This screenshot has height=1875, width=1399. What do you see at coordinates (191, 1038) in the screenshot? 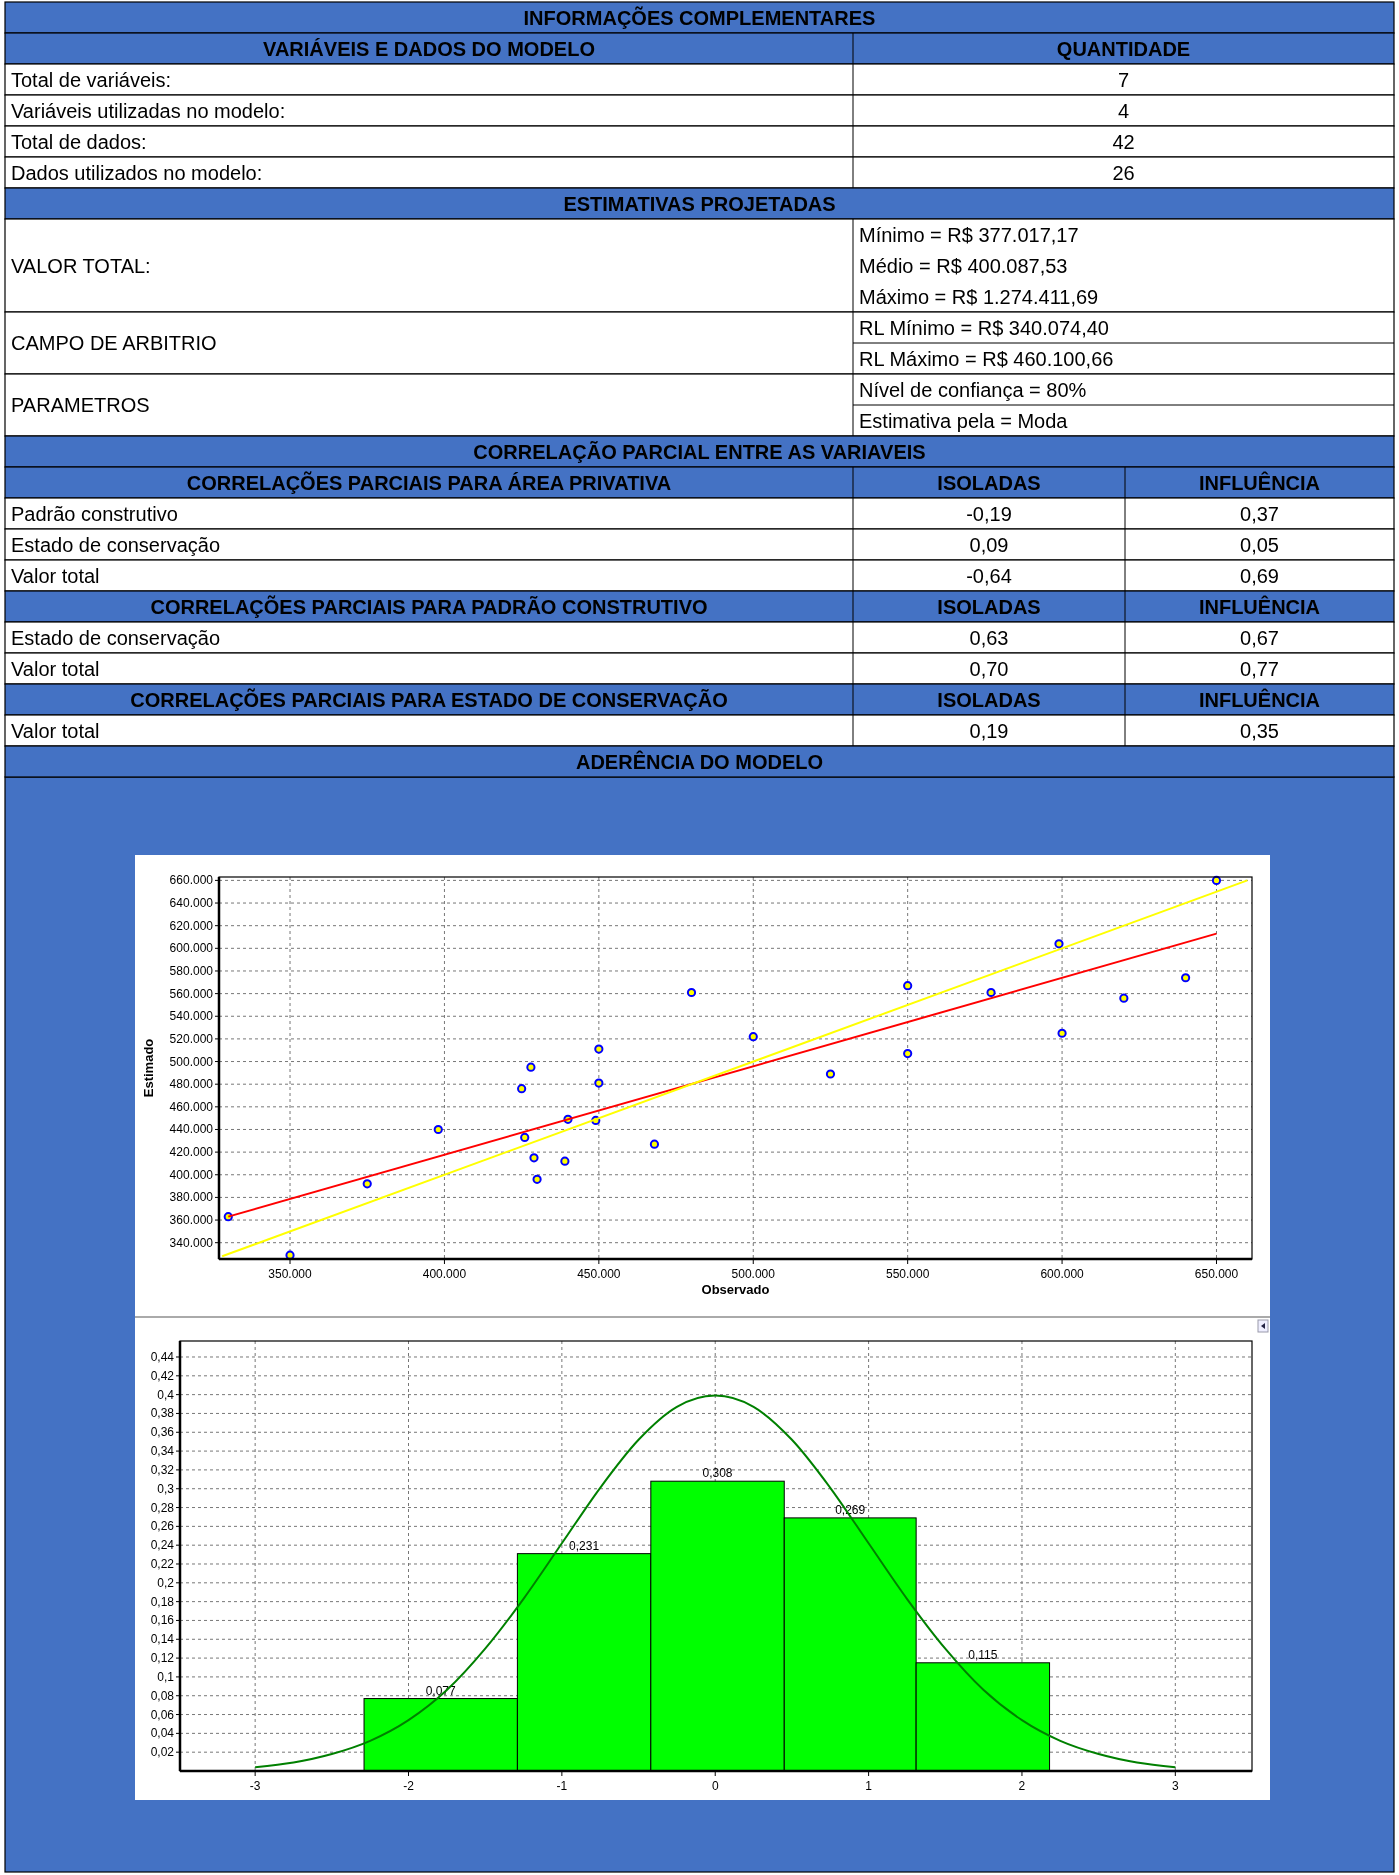
I see `y-tick-label: 520.000` at bounding box center [191, 1038].